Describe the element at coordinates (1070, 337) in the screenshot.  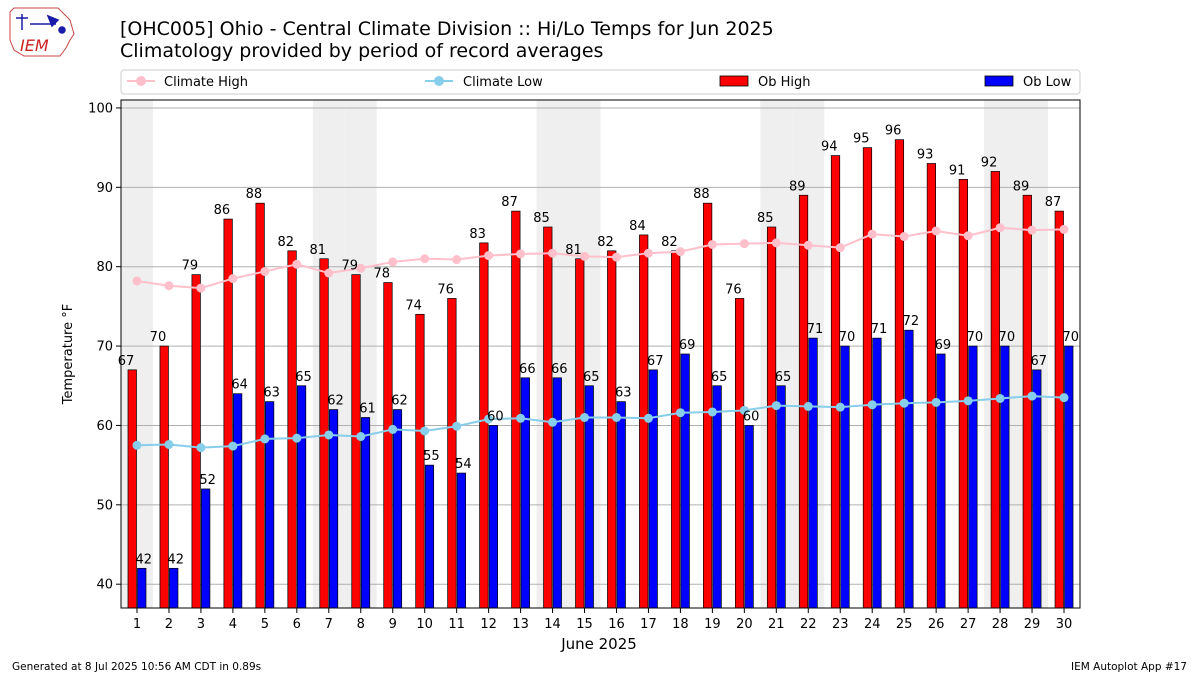
I see `ob-low-value-label-30: 70` at that location.